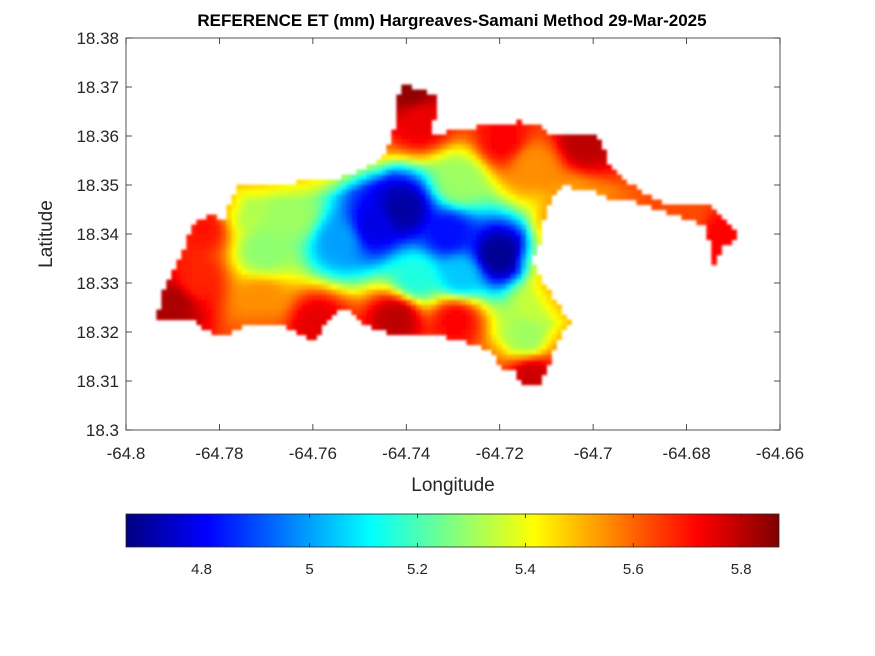  I want to click on y-tick-label: 18.36, so click(97, 136).